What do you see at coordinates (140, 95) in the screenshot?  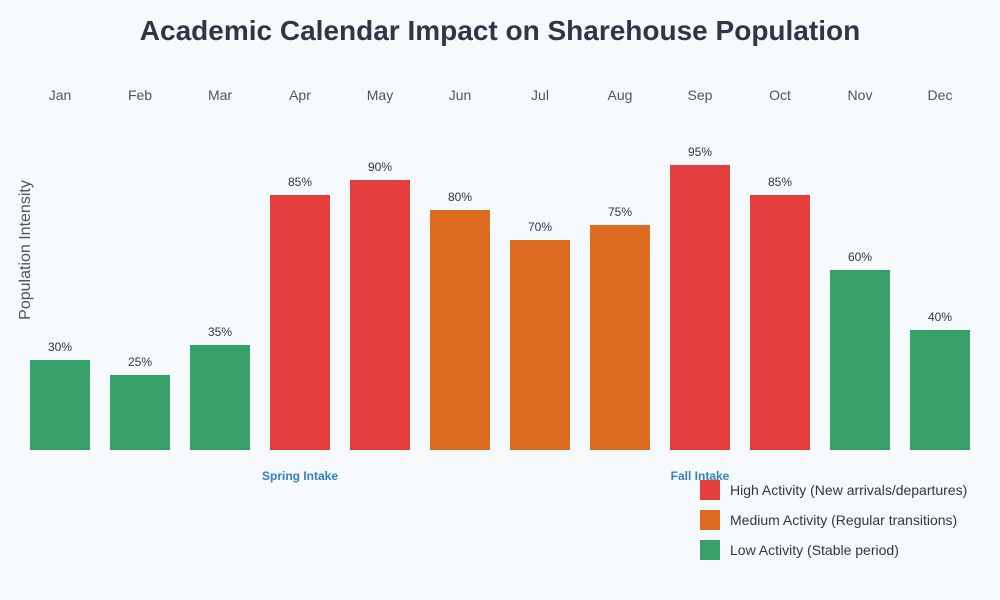 I see `month-label: Feb` at bounding box center [140, 95].